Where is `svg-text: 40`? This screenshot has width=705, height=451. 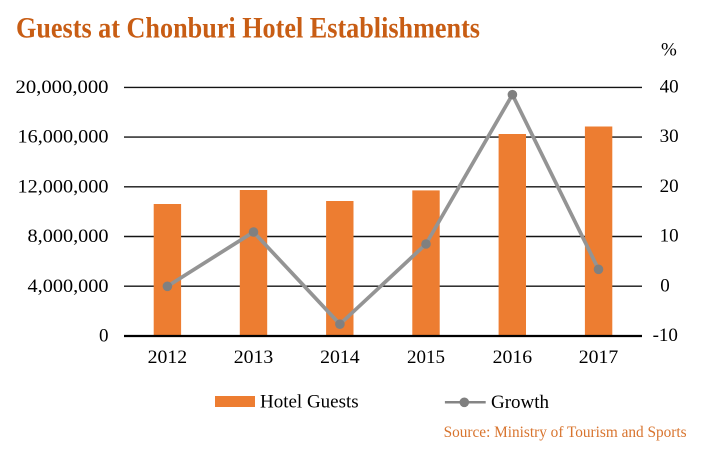 svg-text: 40 is located at coordinates (669, 87).